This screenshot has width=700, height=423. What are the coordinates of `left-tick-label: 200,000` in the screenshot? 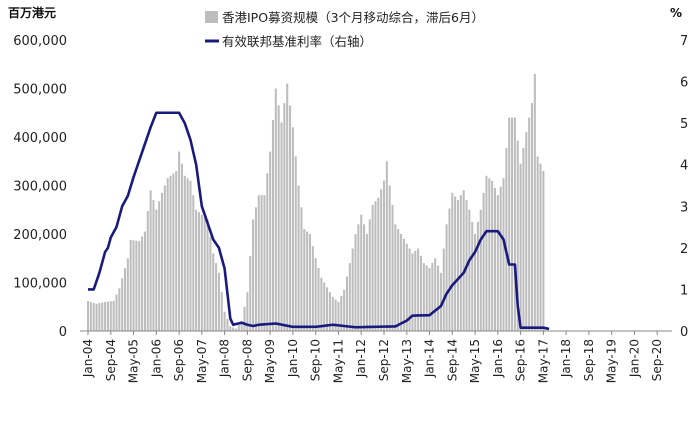 It's located at (40, 235).